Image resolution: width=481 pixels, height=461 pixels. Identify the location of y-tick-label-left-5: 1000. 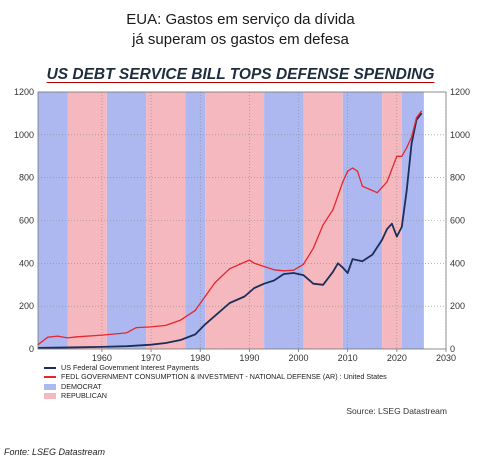
(24, 135).